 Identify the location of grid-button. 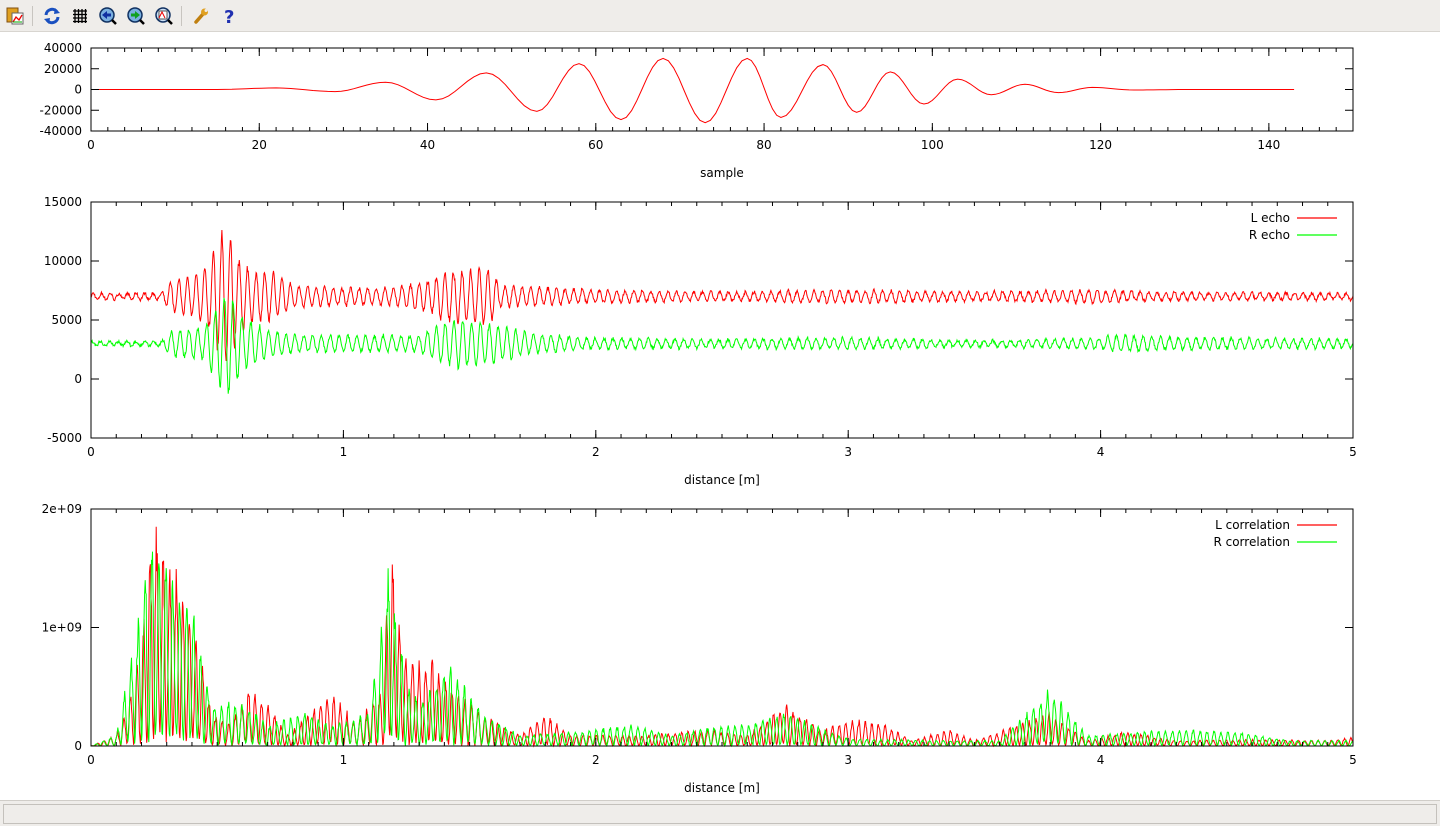
(80, 16).